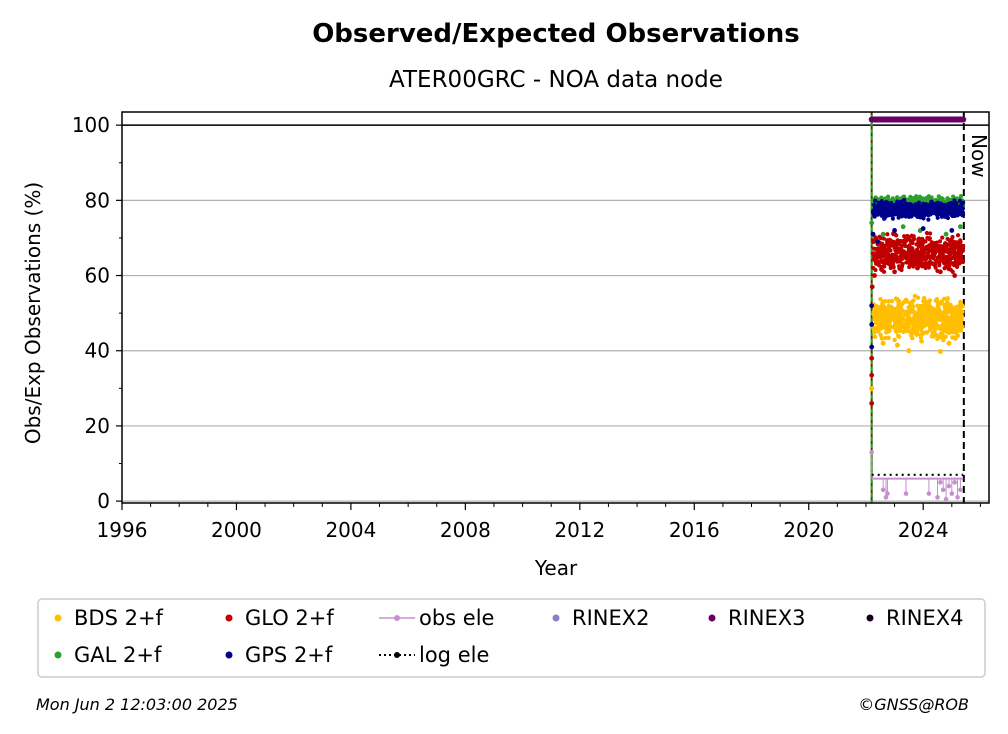 Image resolution: width=1008 pixels, height=734 pixels. I want to click on series-gps-2-f, so click(917, 273).